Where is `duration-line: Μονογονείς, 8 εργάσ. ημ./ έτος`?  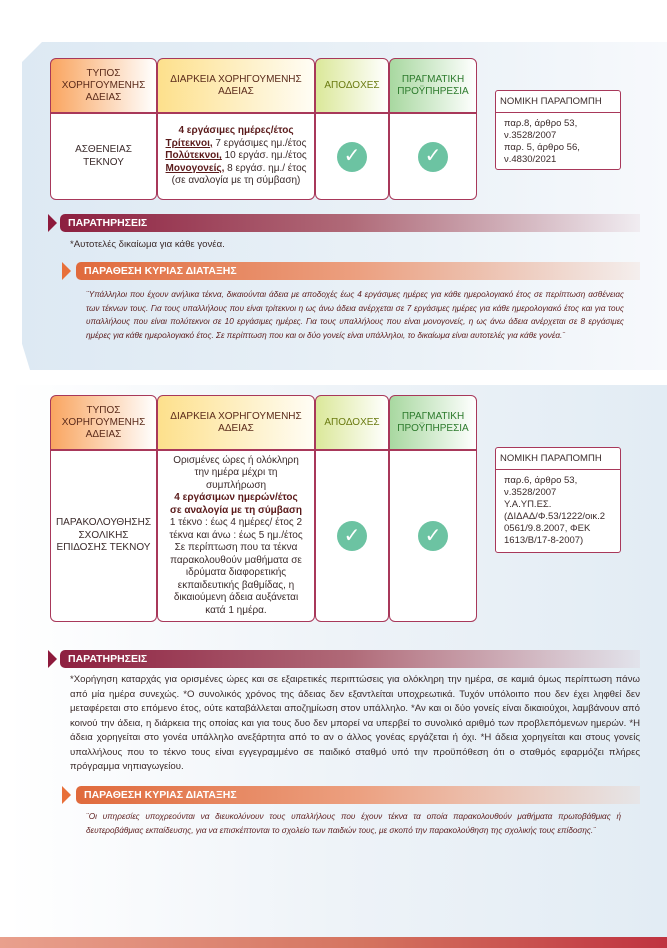
duration-line: Μονογονείς, 8 εργάσ. ημ./ έτος is located at coordinates (236, 168).